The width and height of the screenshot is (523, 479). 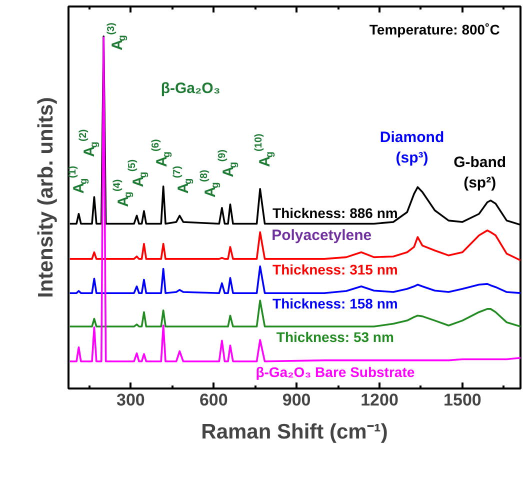 I want to click on annotation: Ag(1), so click(x=78, y=180).